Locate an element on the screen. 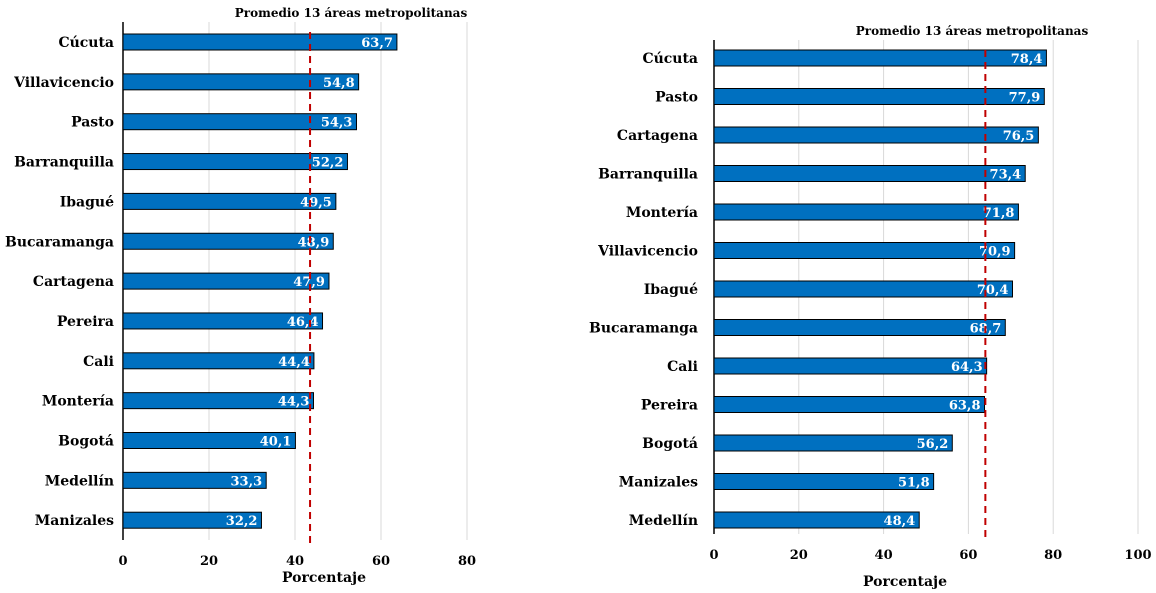 This screenshot has height=593, width=1156. data-label: 63,7 is located at coordinates (377, 43).